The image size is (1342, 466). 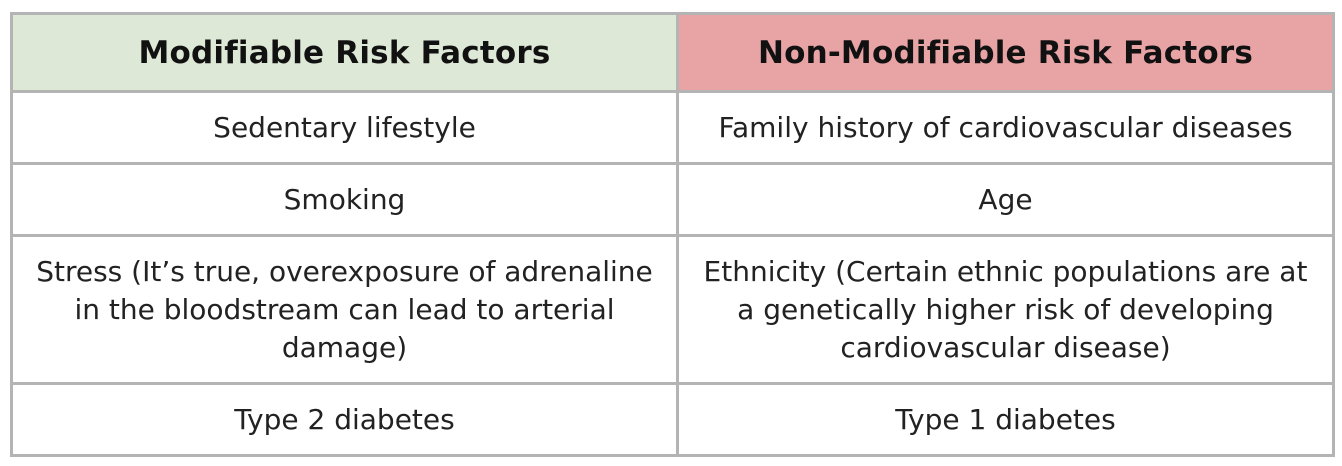 I want to click on modifiable-cell: Sedentary lifestyle, so click(x=344, y=127).